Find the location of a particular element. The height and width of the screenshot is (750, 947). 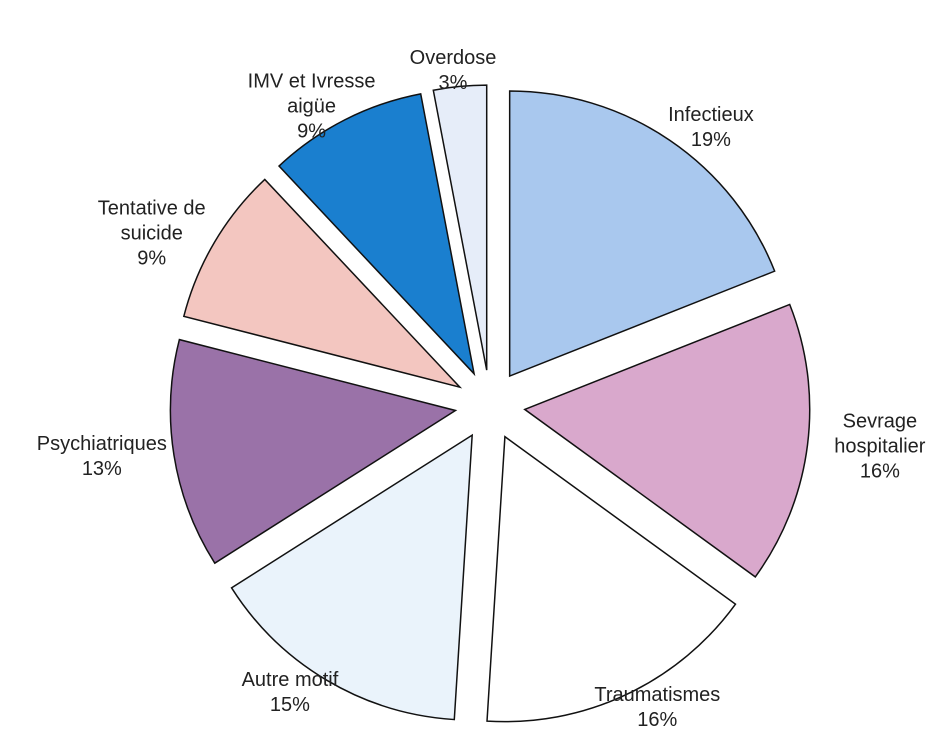

value-label: 3% is located at coordinates (453, 83).